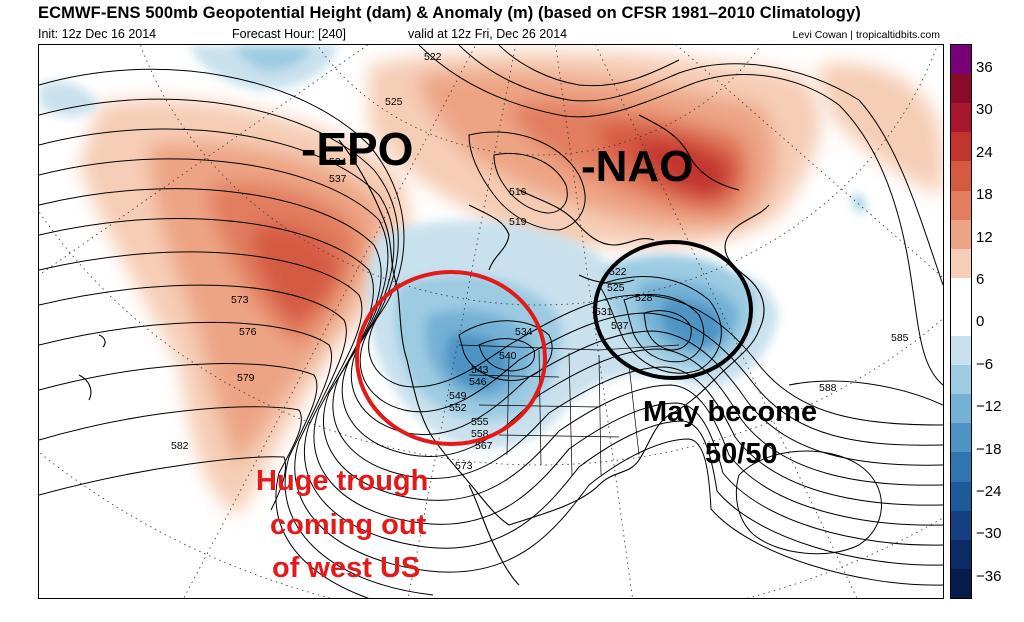 The height and width of the screenshot is (622, 1024). I want to click on anomaly-colorbar, so click(961, 321).